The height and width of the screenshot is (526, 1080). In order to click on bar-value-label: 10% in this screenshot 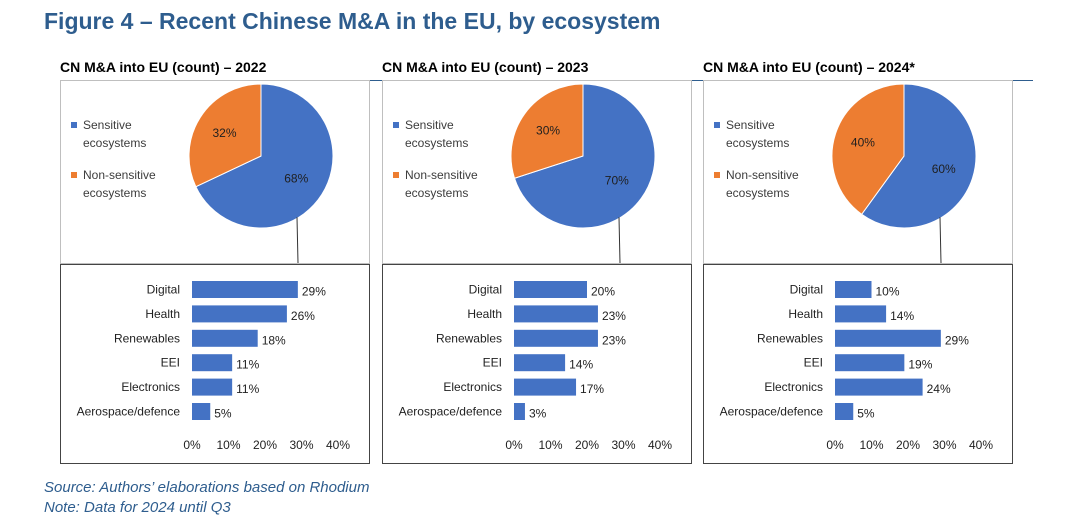, I will do `click(888, 292)`.